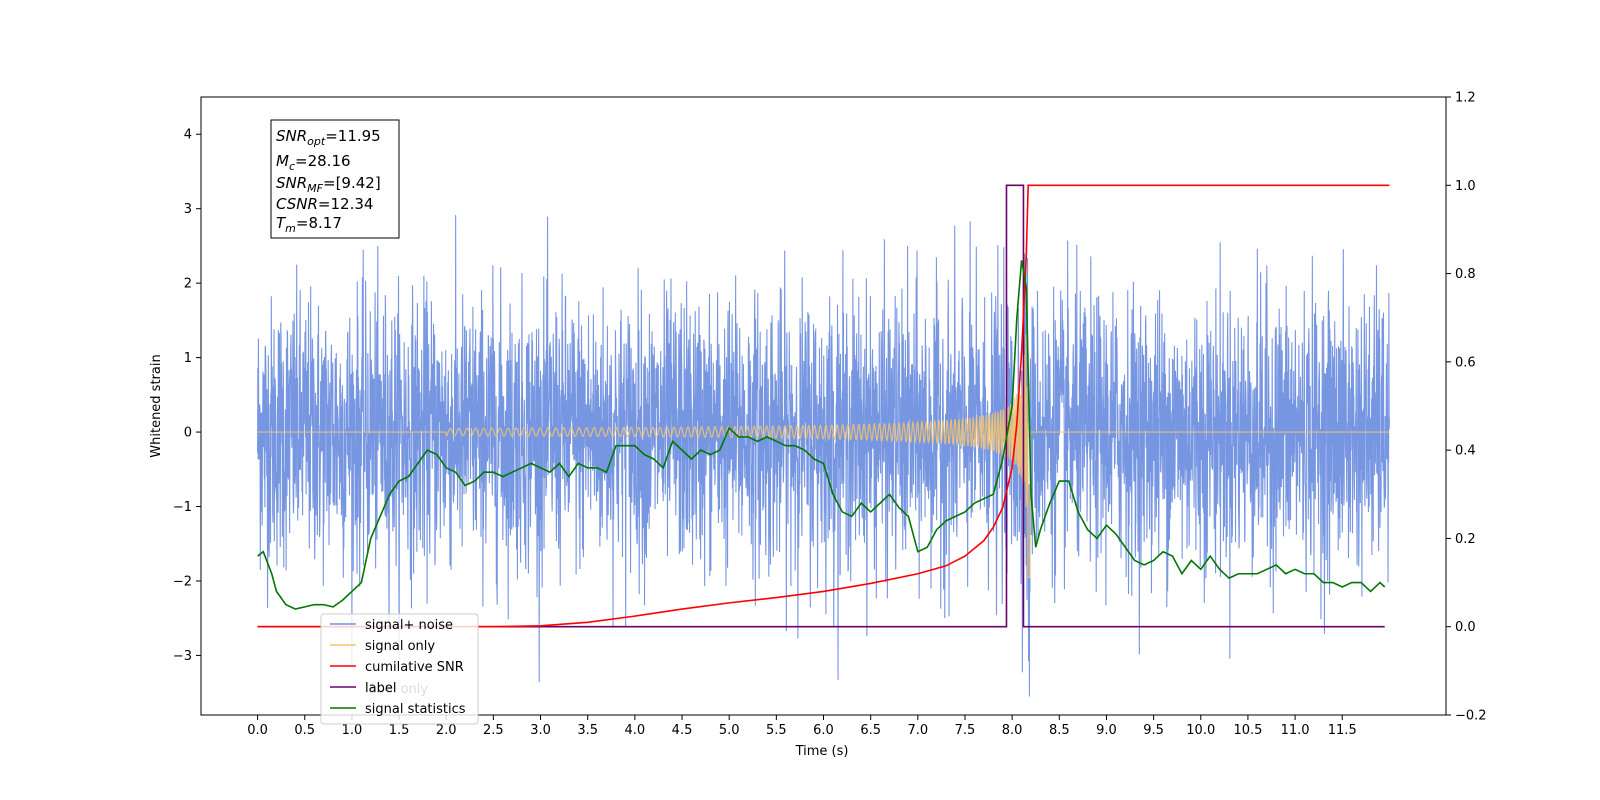 The image size is (1600, 800). What do you see at coordinates (1465, 627) in the screenshot?
I see `y2-tick-label: 0.0` at bounding box center [1465, 627].